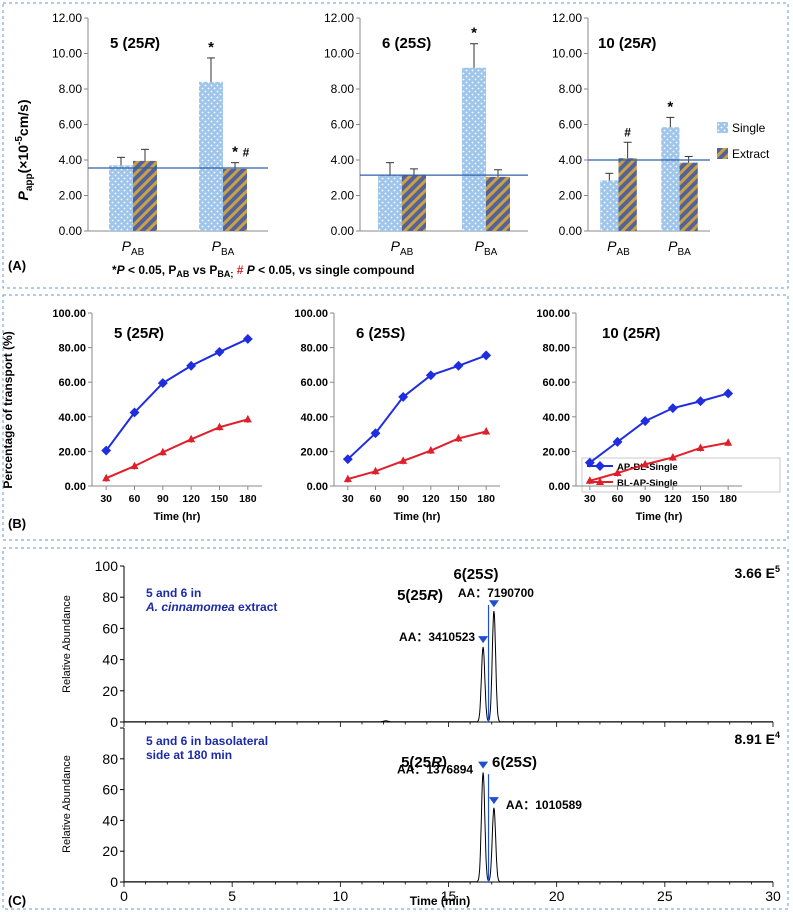 The height and width of the screenshot is (912, 793). I want to click on x-tick-label: 0, so click(124, 896).